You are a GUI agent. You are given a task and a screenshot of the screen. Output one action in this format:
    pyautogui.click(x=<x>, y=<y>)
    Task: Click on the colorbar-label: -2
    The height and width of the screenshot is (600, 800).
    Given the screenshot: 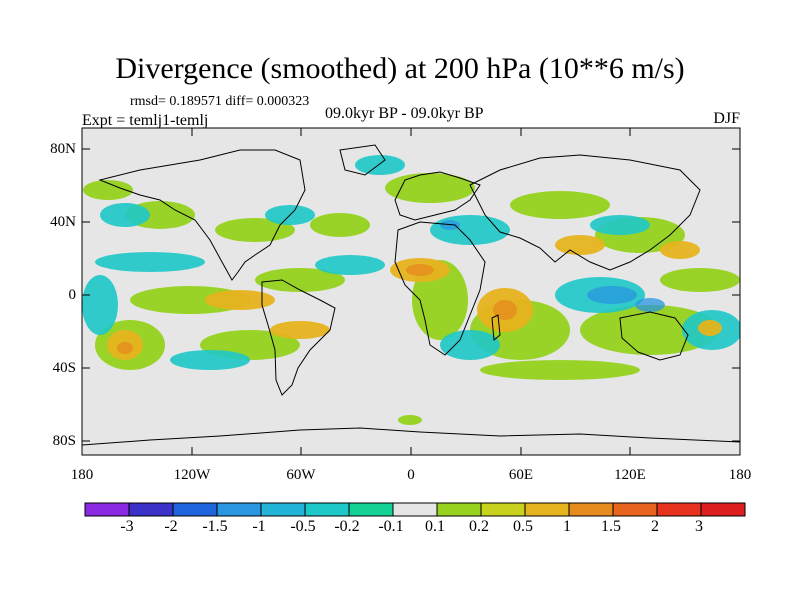 What is the action you would take?
    pyautogui.click(x=171, y=526)
    